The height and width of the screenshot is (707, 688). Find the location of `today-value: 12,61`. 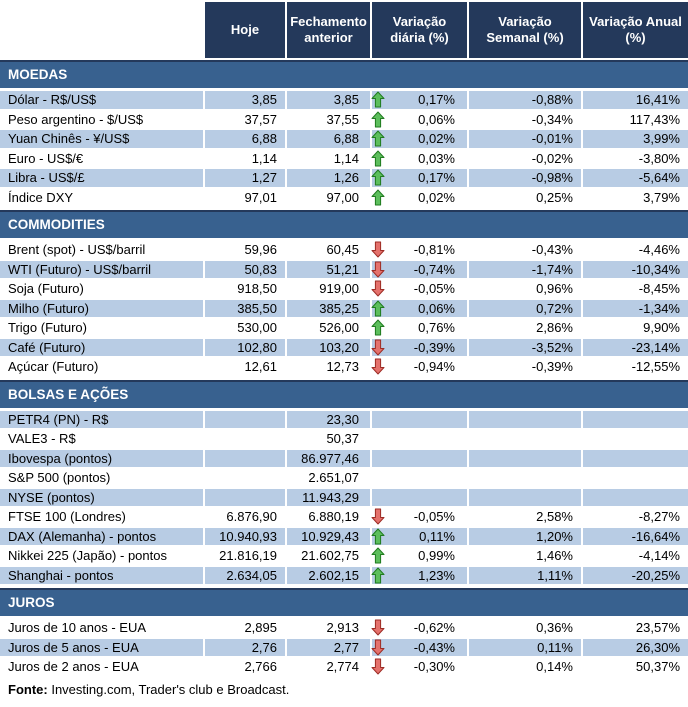

today-value: 12,61 is located at coordinates (246, 368).